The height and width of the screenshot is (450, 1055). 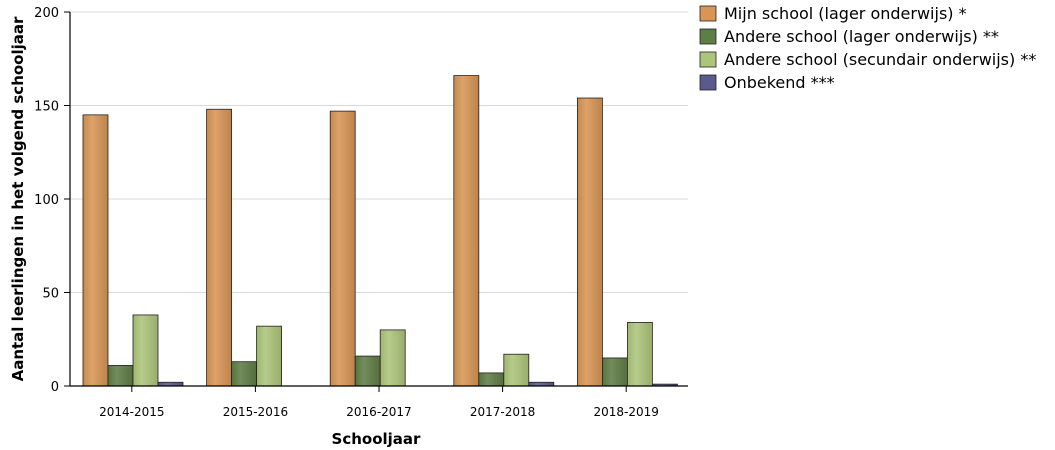 I want to click on legend-label: Andere school (lager onderwijs) **, so click(x=861, y=36).